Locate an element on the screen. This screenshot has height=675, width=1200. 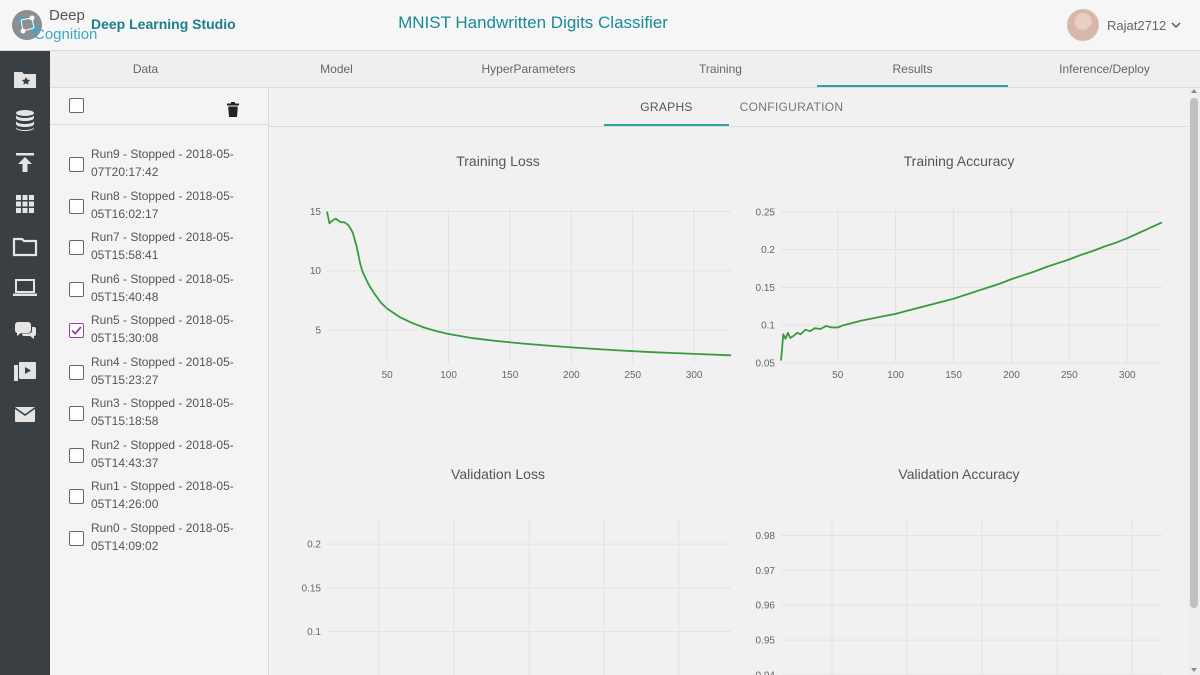
run-label: Run2 - Stopped - 2018-05- 05T14:43:37 is located at coordinates (178, 454).